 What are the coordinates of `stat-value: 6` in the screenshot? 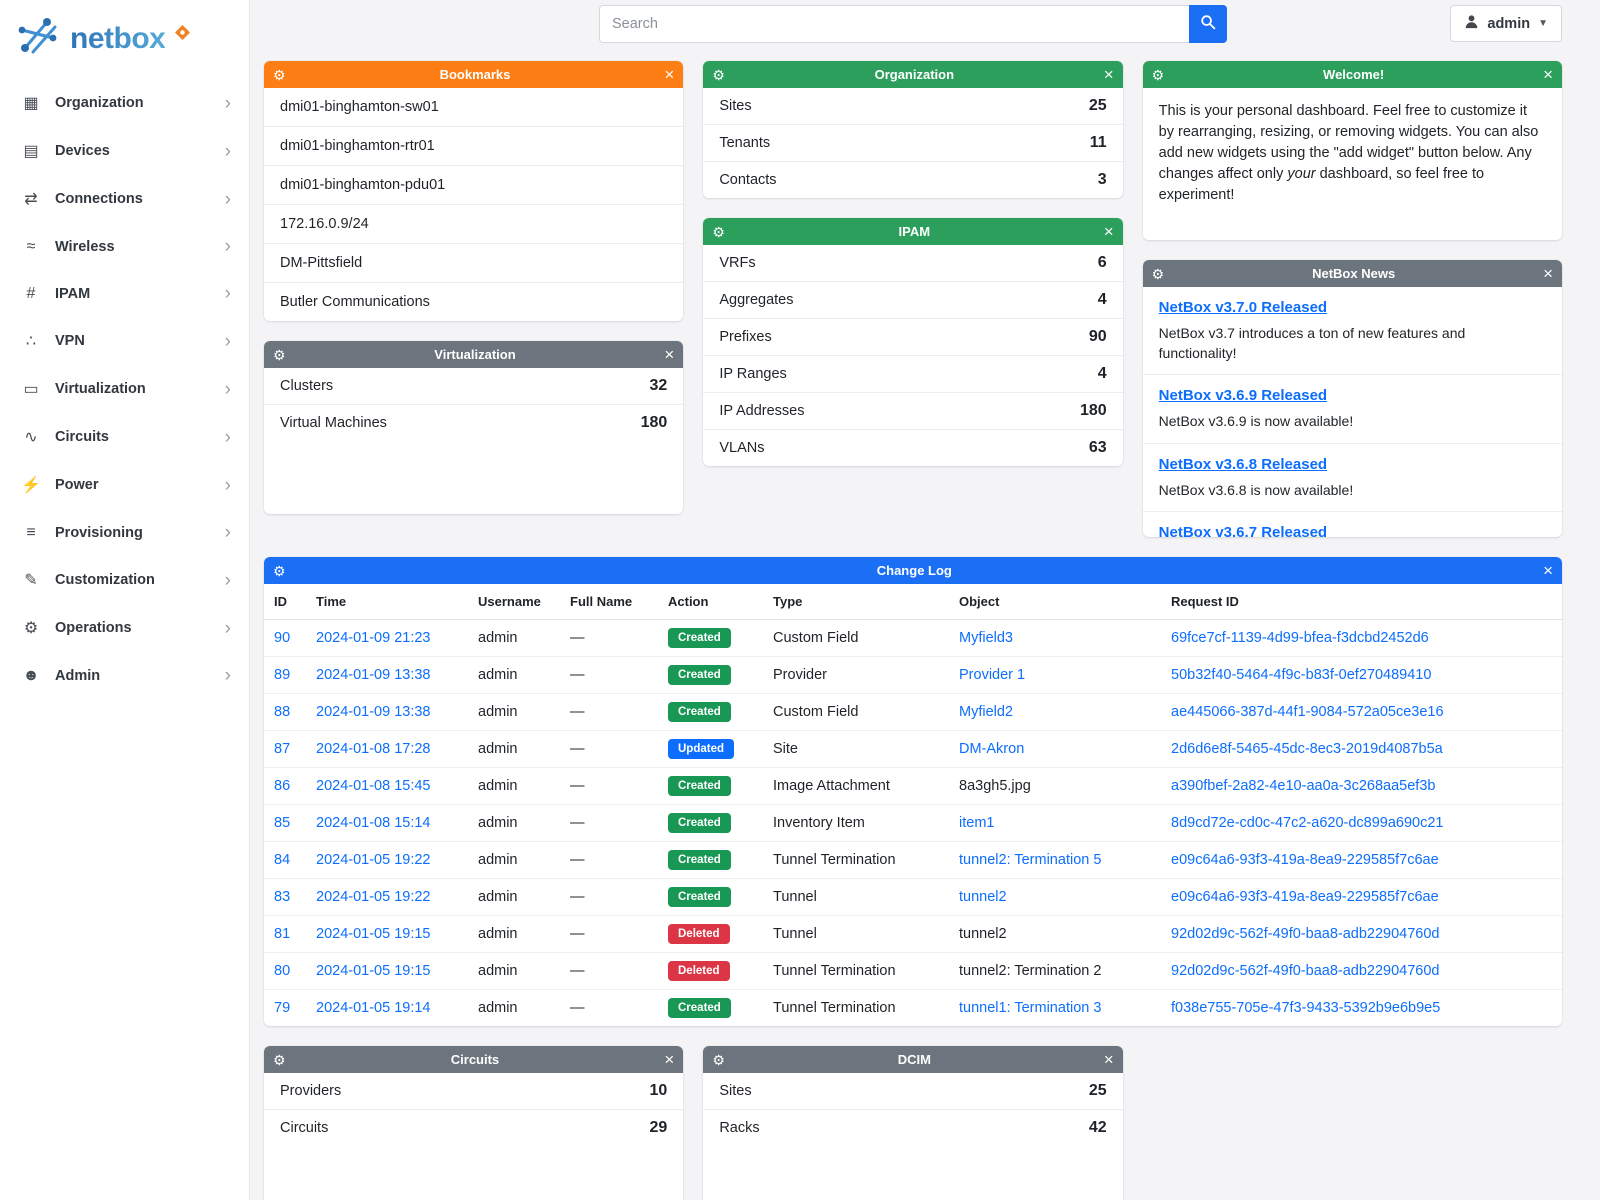 It's located at (1102, 262).